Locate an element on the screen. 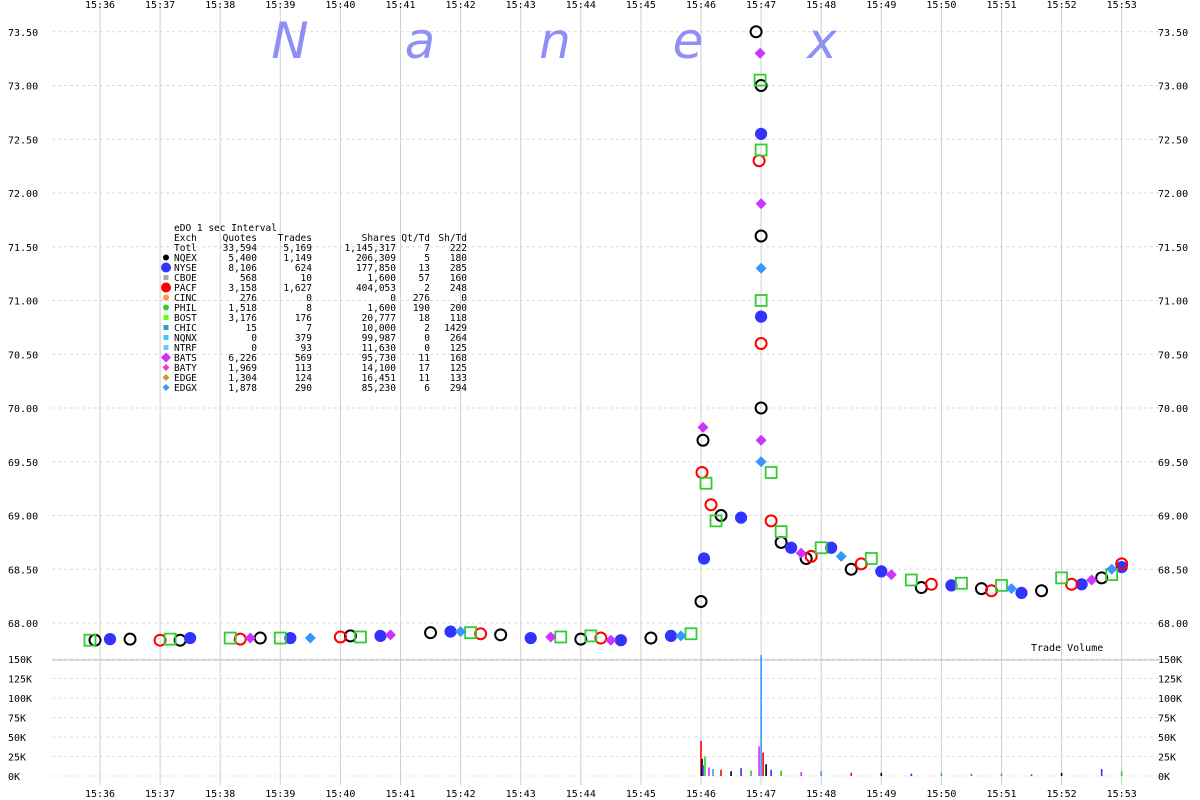 The width and height of the screenshot is (1200, 800). x-tick-top: 15:43 is located at coordinates (521, 5).